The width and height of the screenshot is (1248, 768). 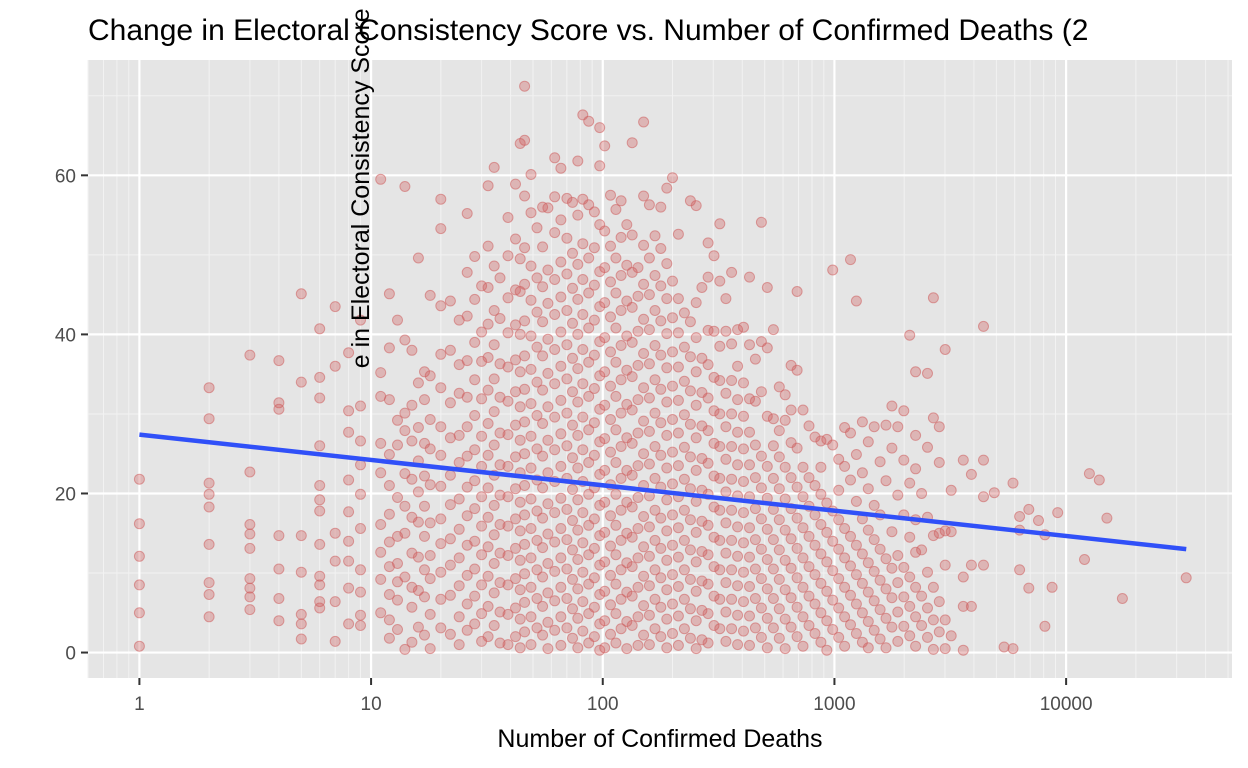 What do you see at coordinates (663, 492) in the screenshot?
I see `trend-line` at bounding box center [663, 492].